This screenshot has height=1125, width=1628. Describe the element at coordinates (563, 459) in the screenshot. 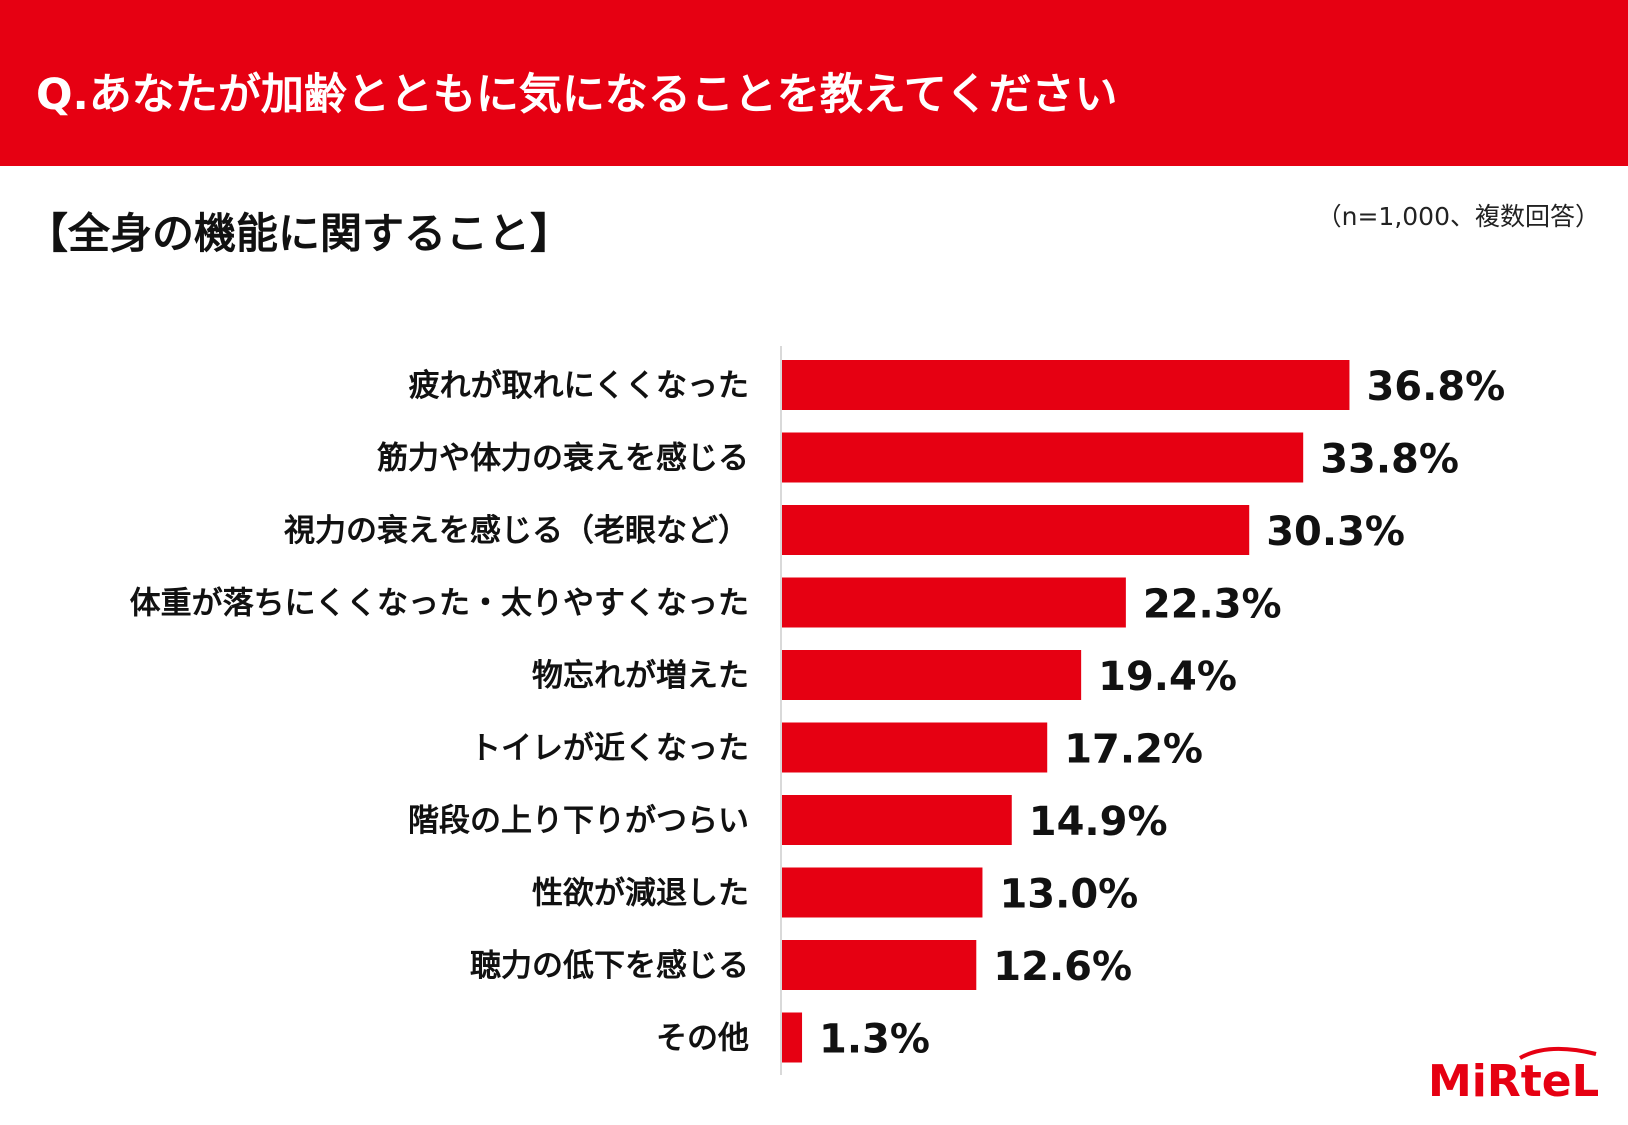

I see `category-label-1: 筋力や体力の衰えを感じる` at that location.